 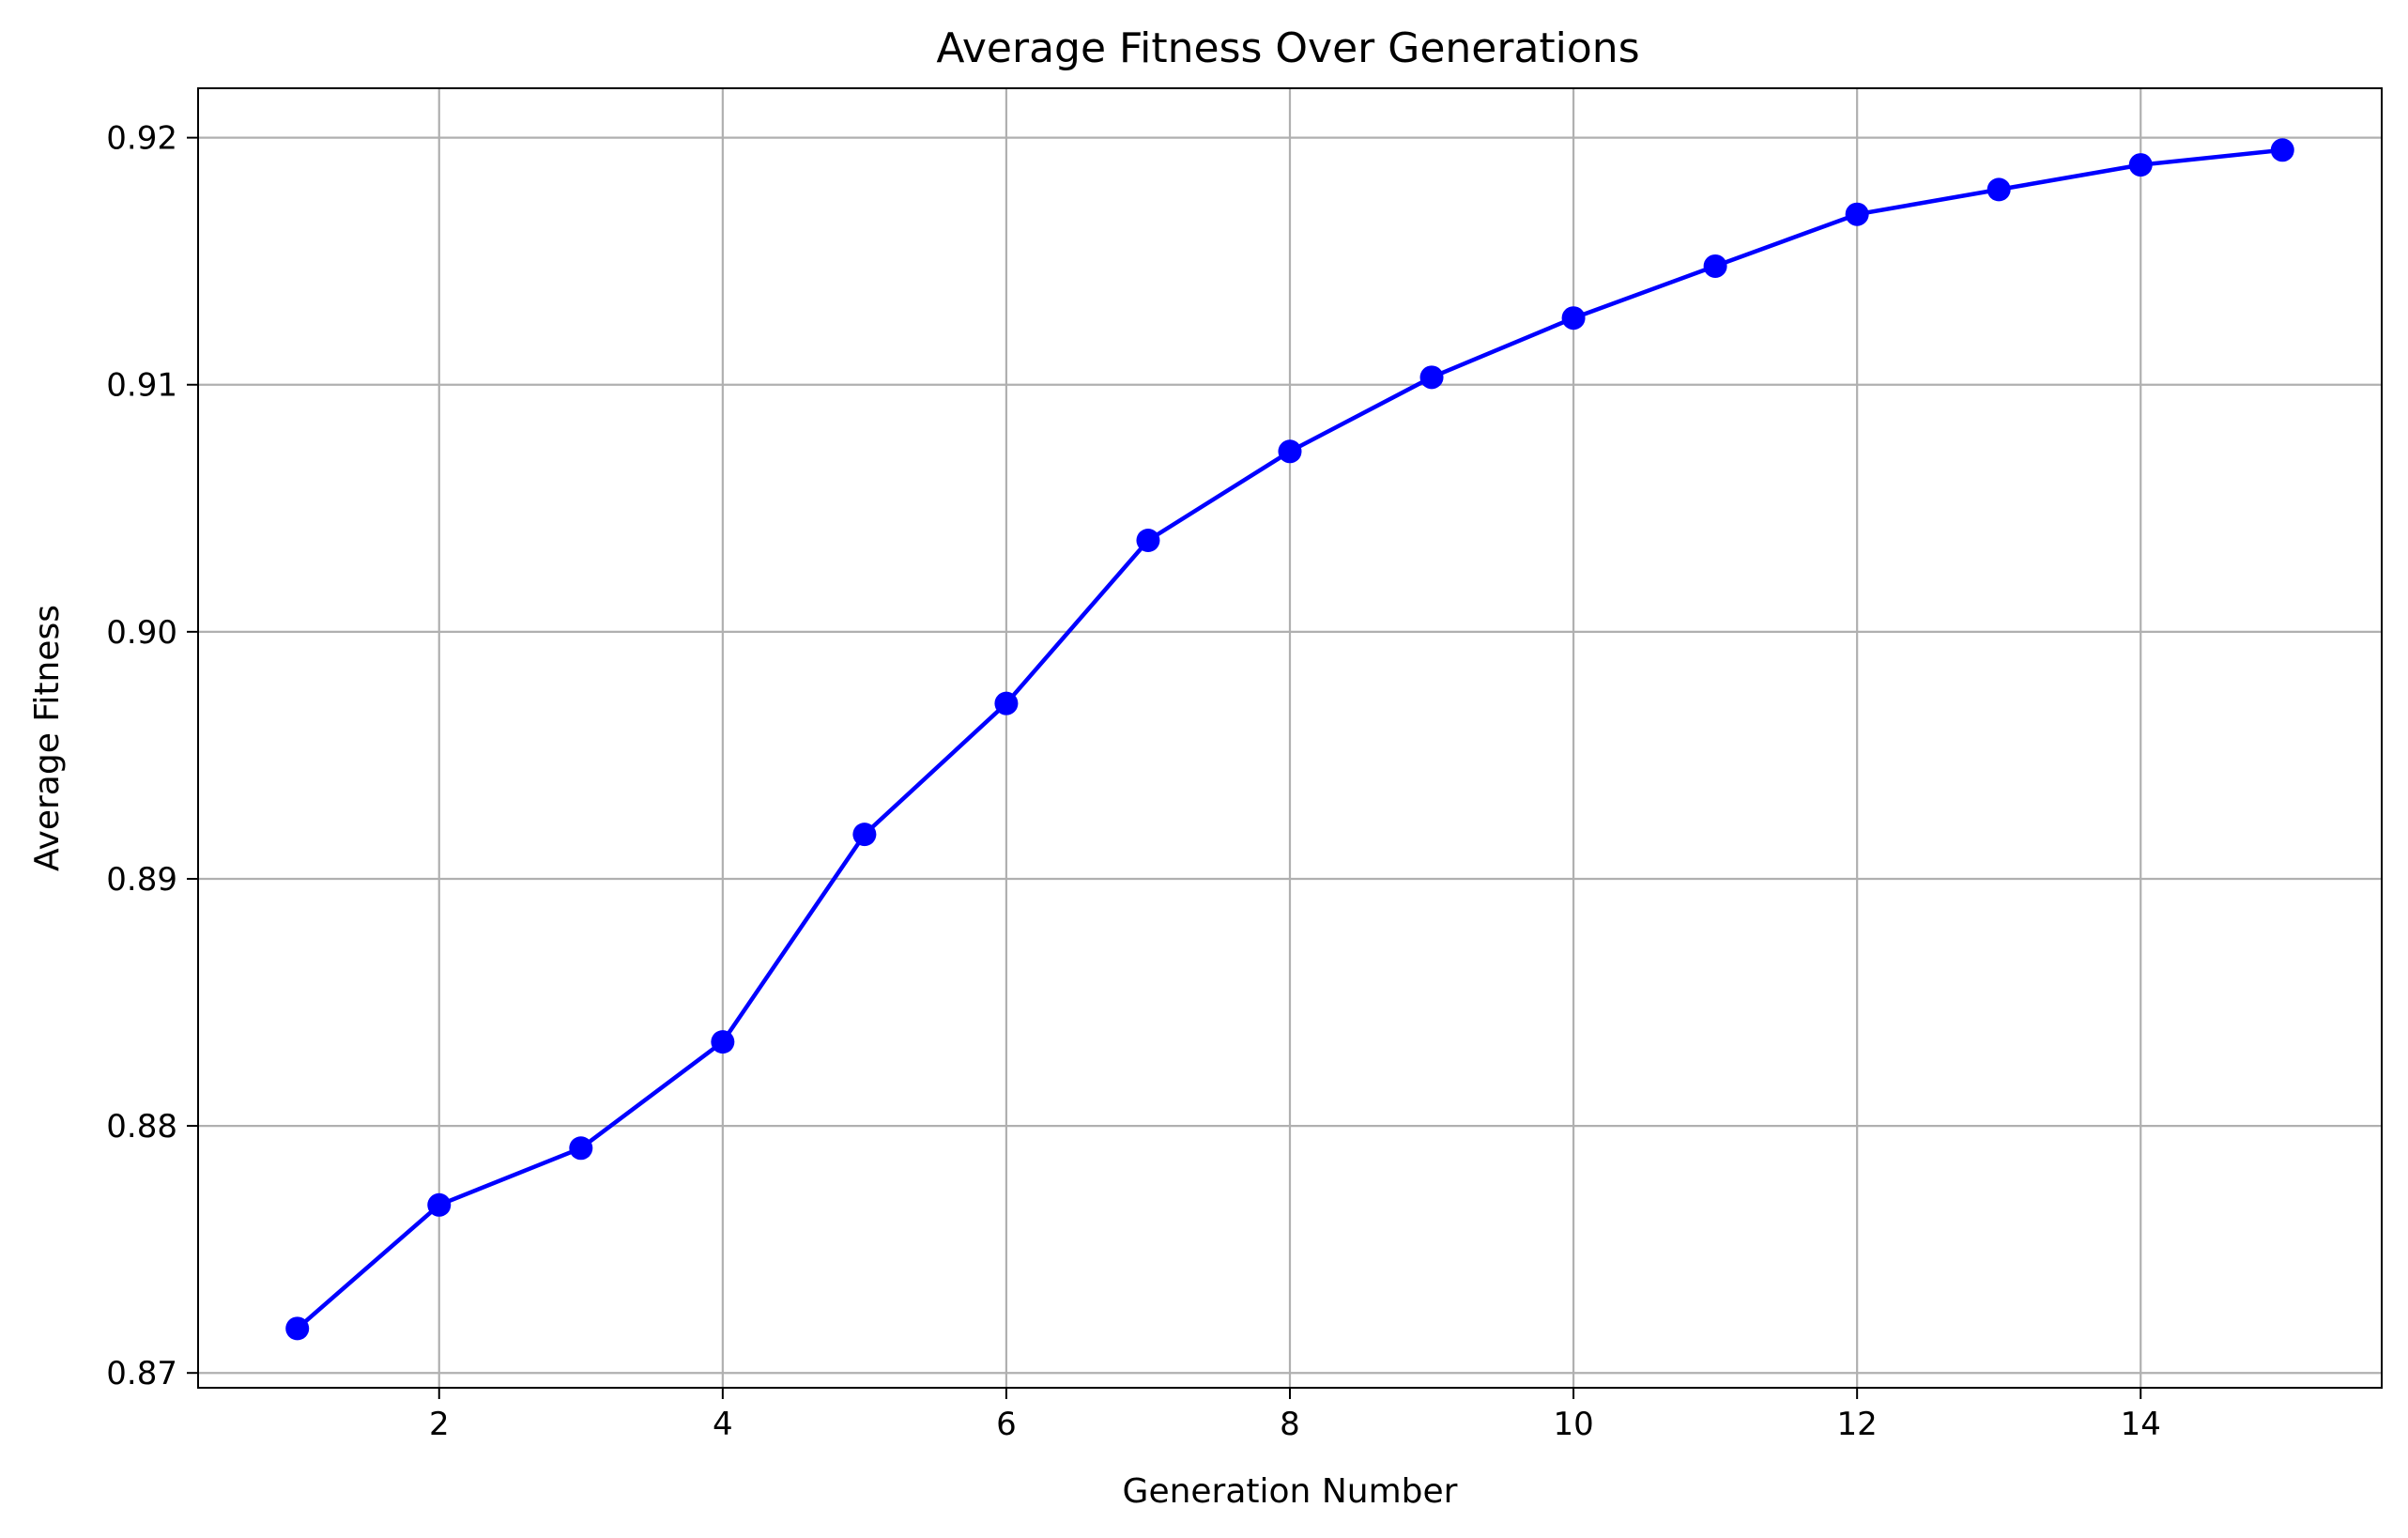 What do you see at coordinates (1287, 48) in the screenshot?
I see `chart-title: Average Fitness Over Generations` at bounding box center [1287, 48].